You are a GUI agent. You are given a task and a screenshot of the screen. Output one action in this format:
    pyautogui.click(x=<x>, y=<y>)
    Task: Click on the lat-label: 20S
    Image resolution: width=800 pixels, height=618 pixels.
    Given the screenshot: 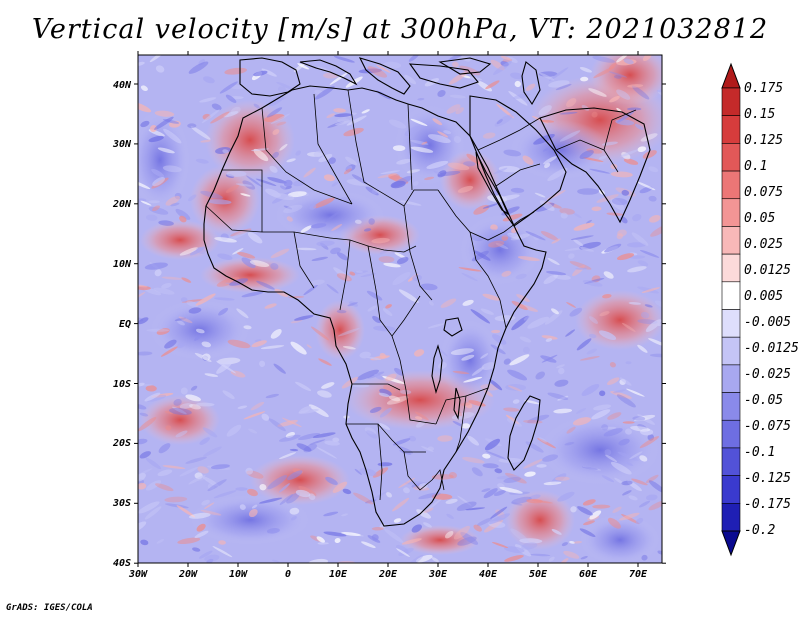 What is the action you would take?
    pyautogui.click(x=121, y=443)
    